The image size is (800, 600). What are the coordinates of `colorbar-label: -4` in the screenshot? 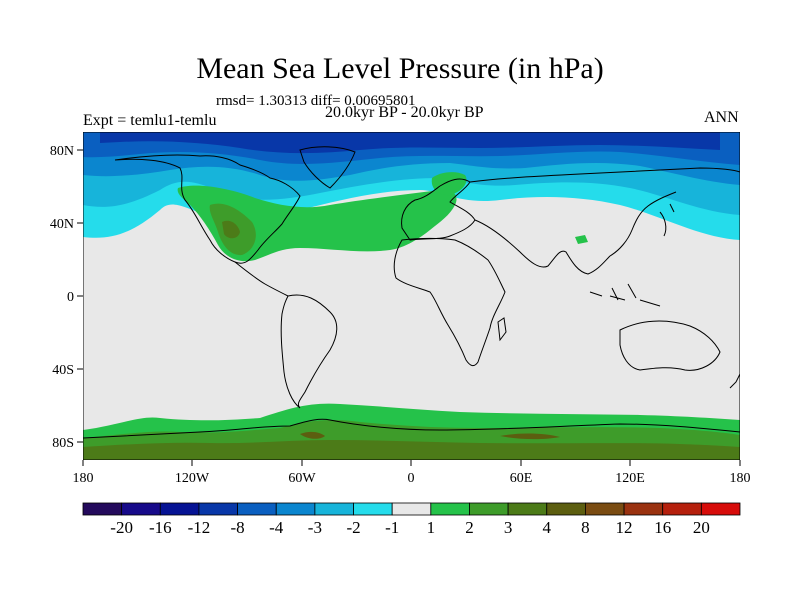 It's located at (276, 527).